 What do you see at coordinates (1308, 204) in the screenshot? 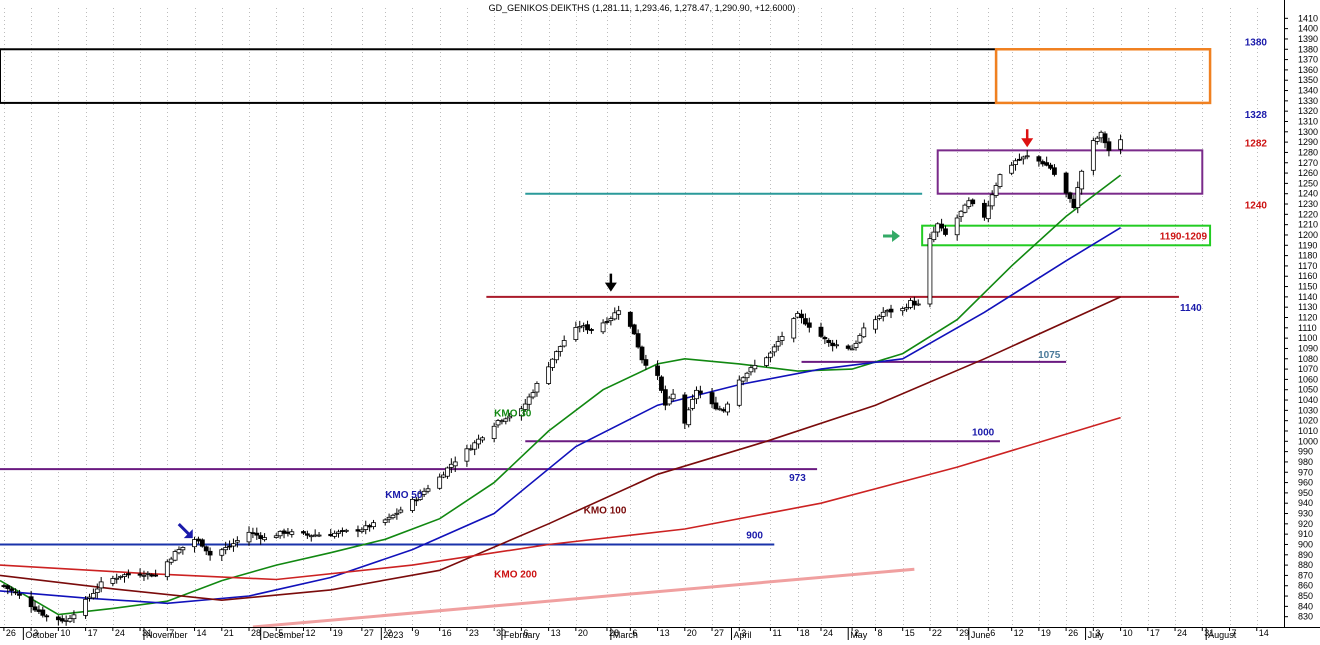
I see `y-tick-label: 1230` at bounding box center [1308, 204].